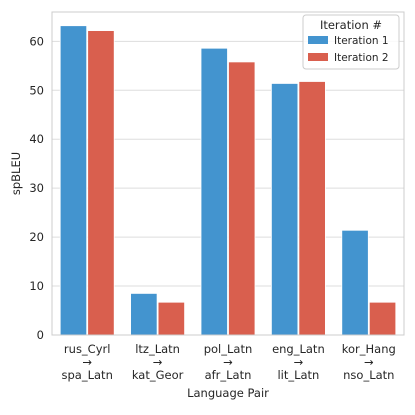  I want to click on y-axis-label: spBLEU, so click(16, 173).